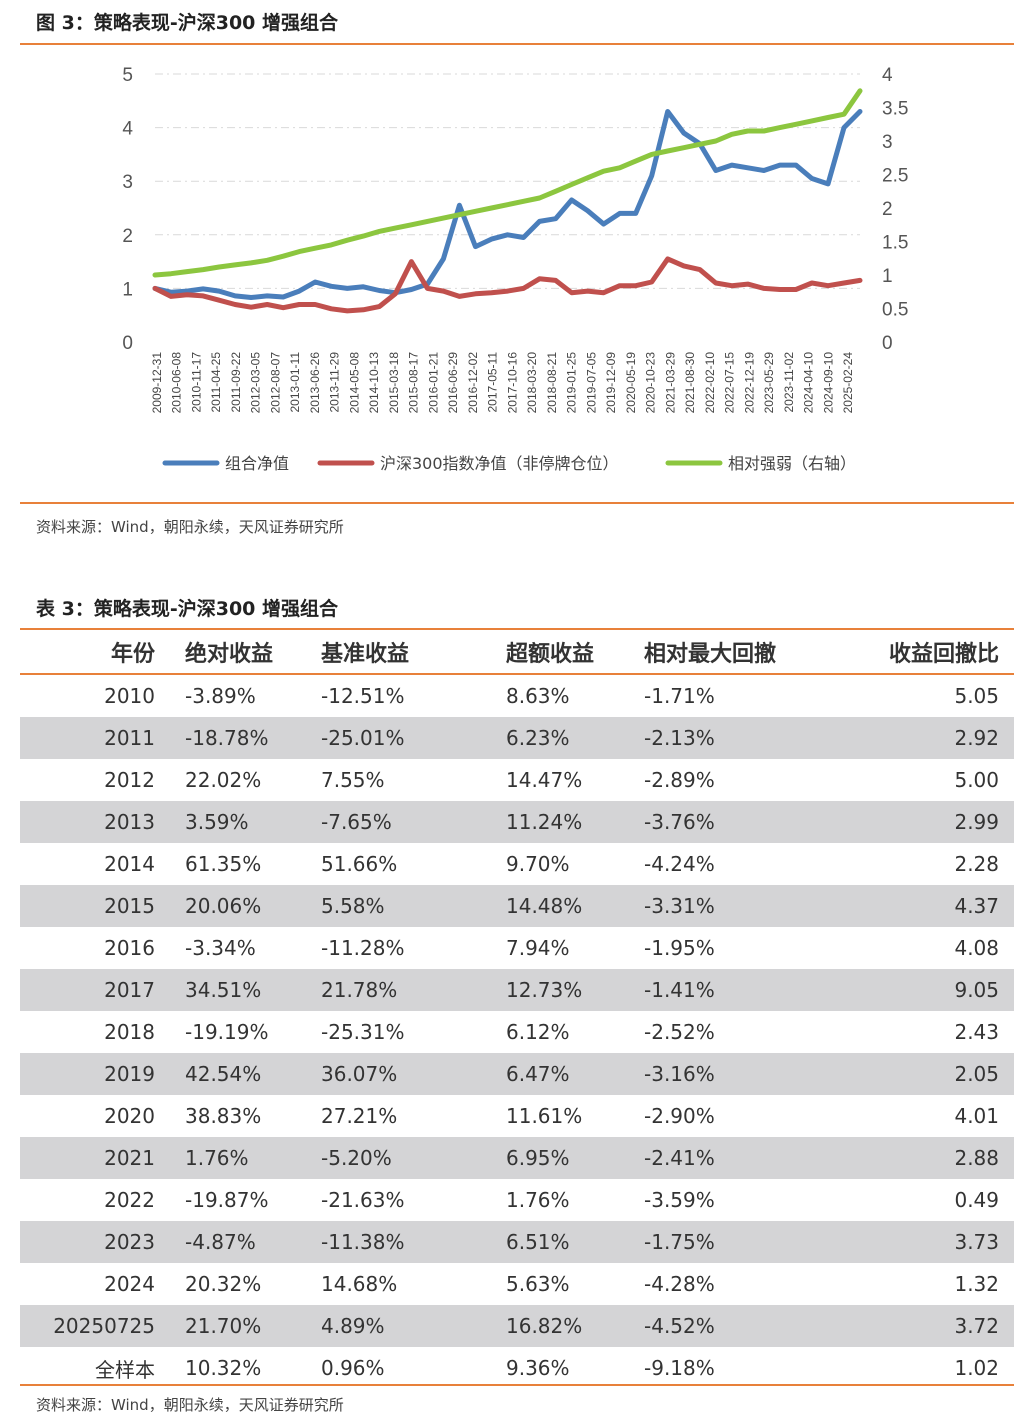 The width and height of the screenshot is (1025, 1421). Describe the element at coordinates (102, 1074) in the screenshot. I see `cell-year: 2019` at that location.